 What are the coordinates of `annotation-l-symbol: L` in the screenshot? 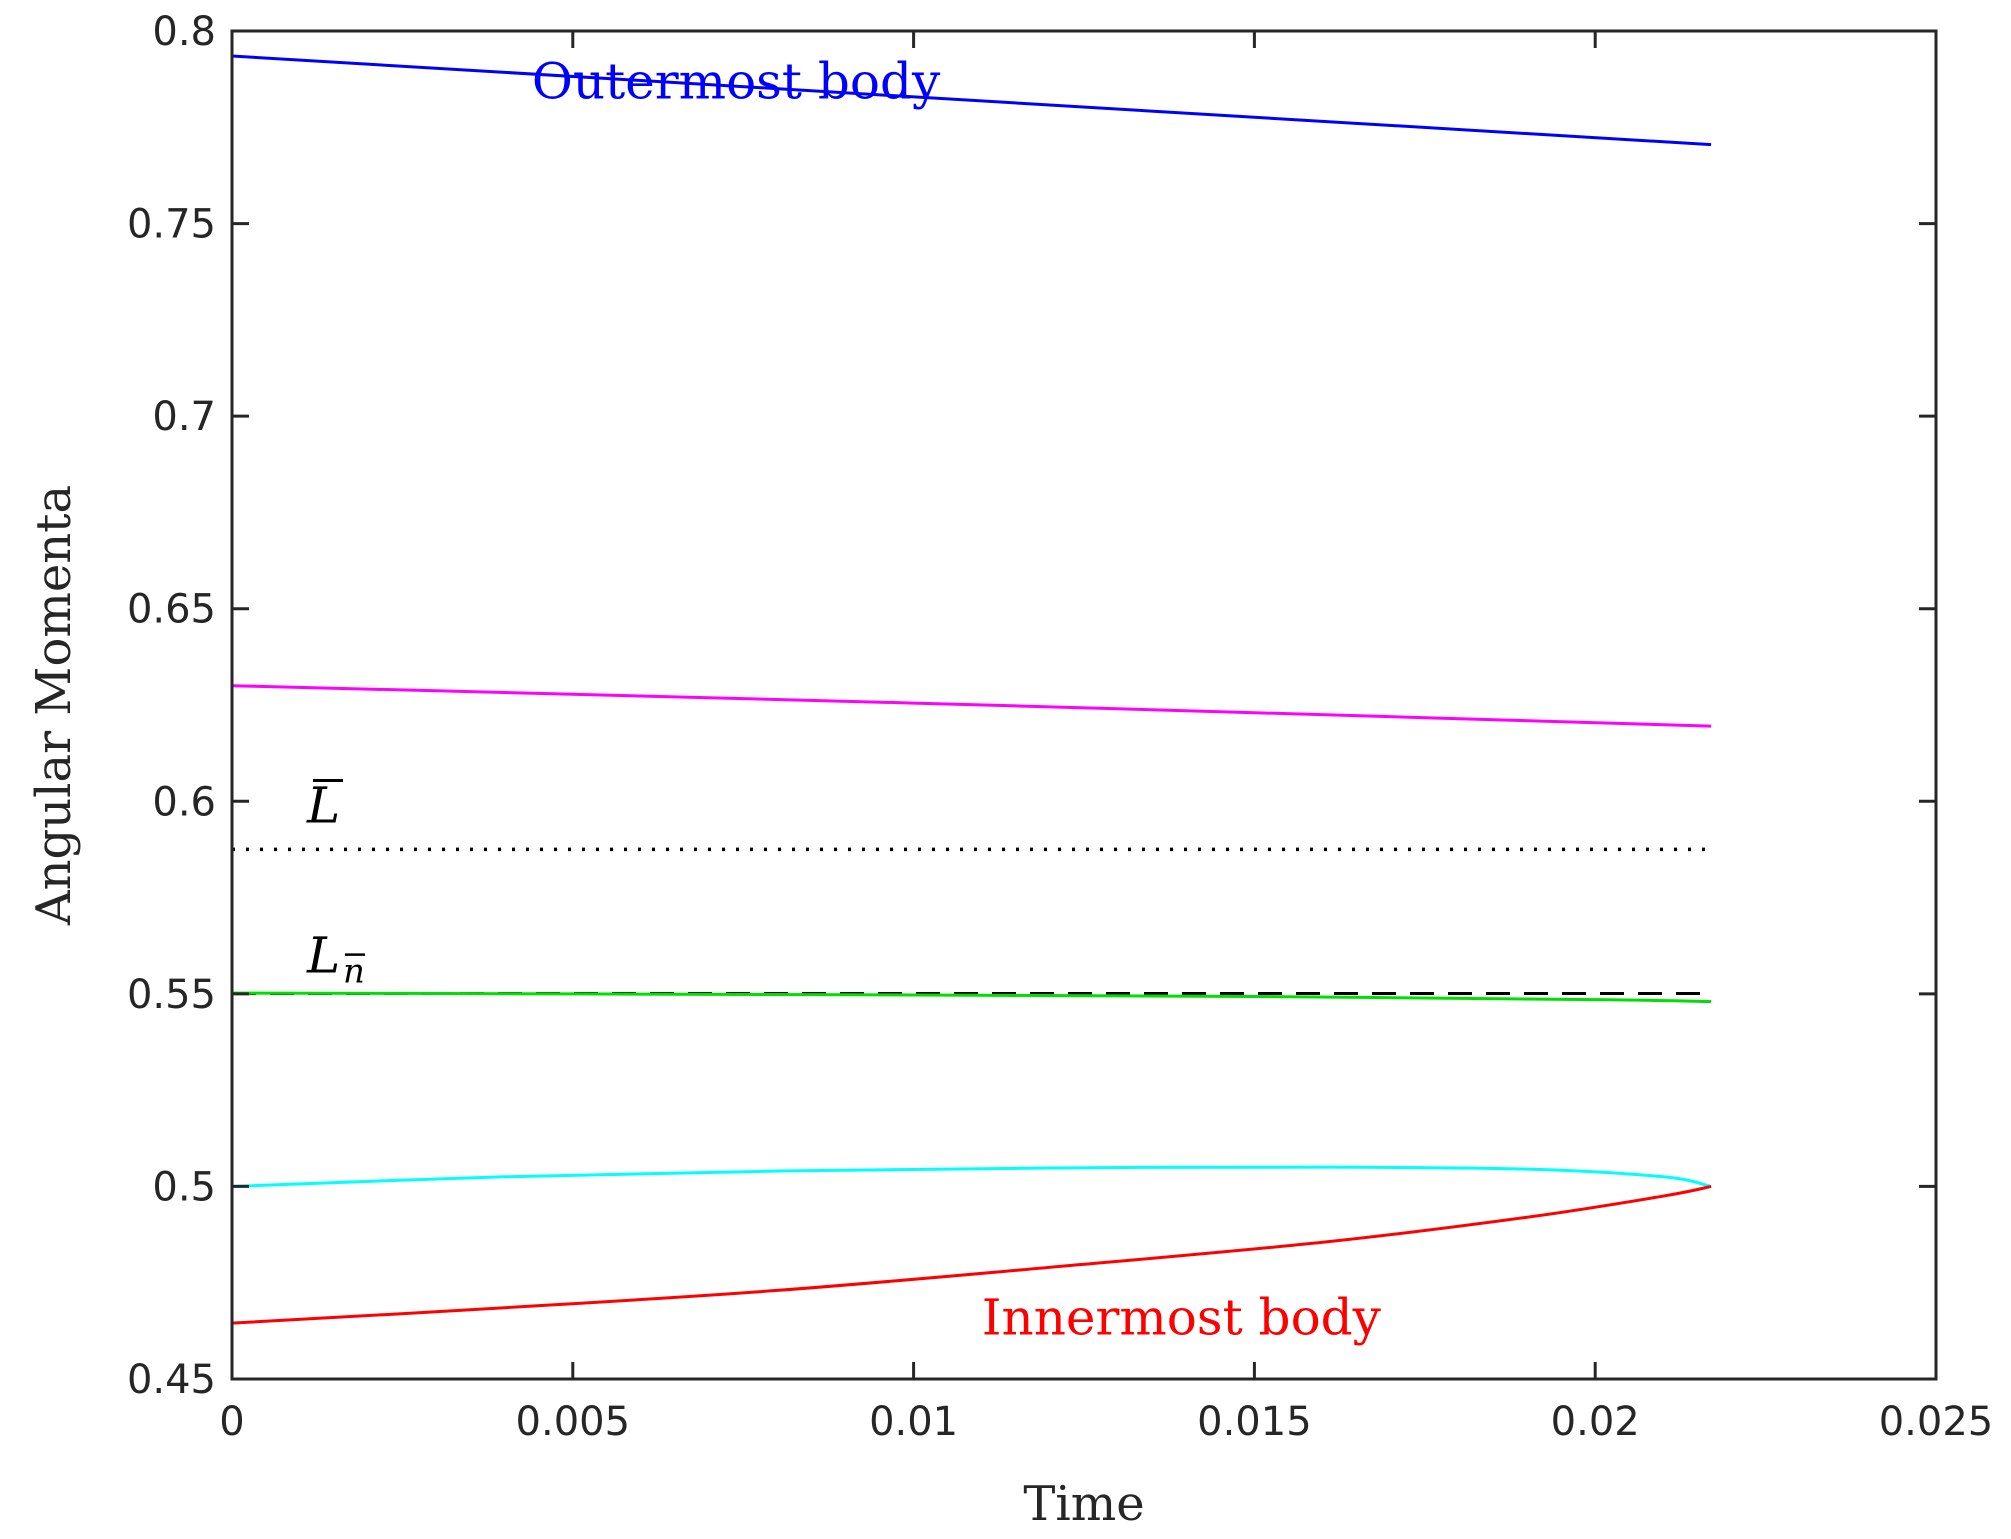 It's located at (323, 956).